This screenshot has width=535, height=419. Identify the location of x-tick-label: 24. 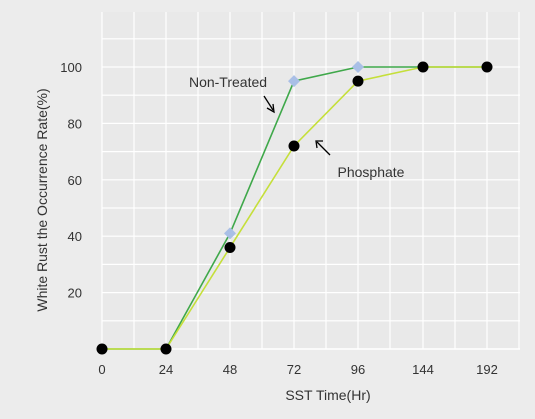
(166, 369).